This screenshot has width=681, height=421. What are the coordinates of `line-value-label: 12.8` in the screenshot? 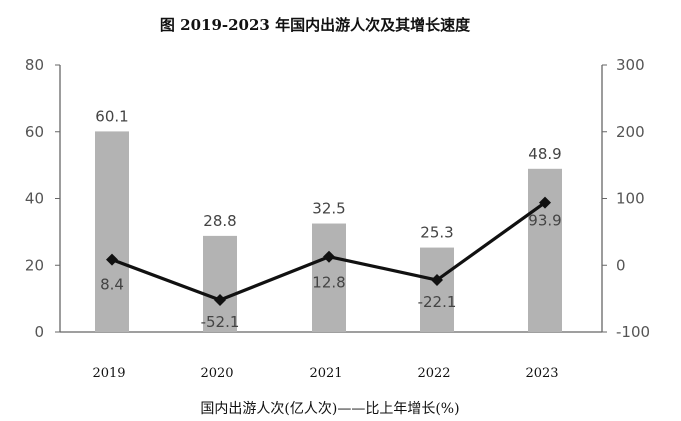 It's located at (328, 283).